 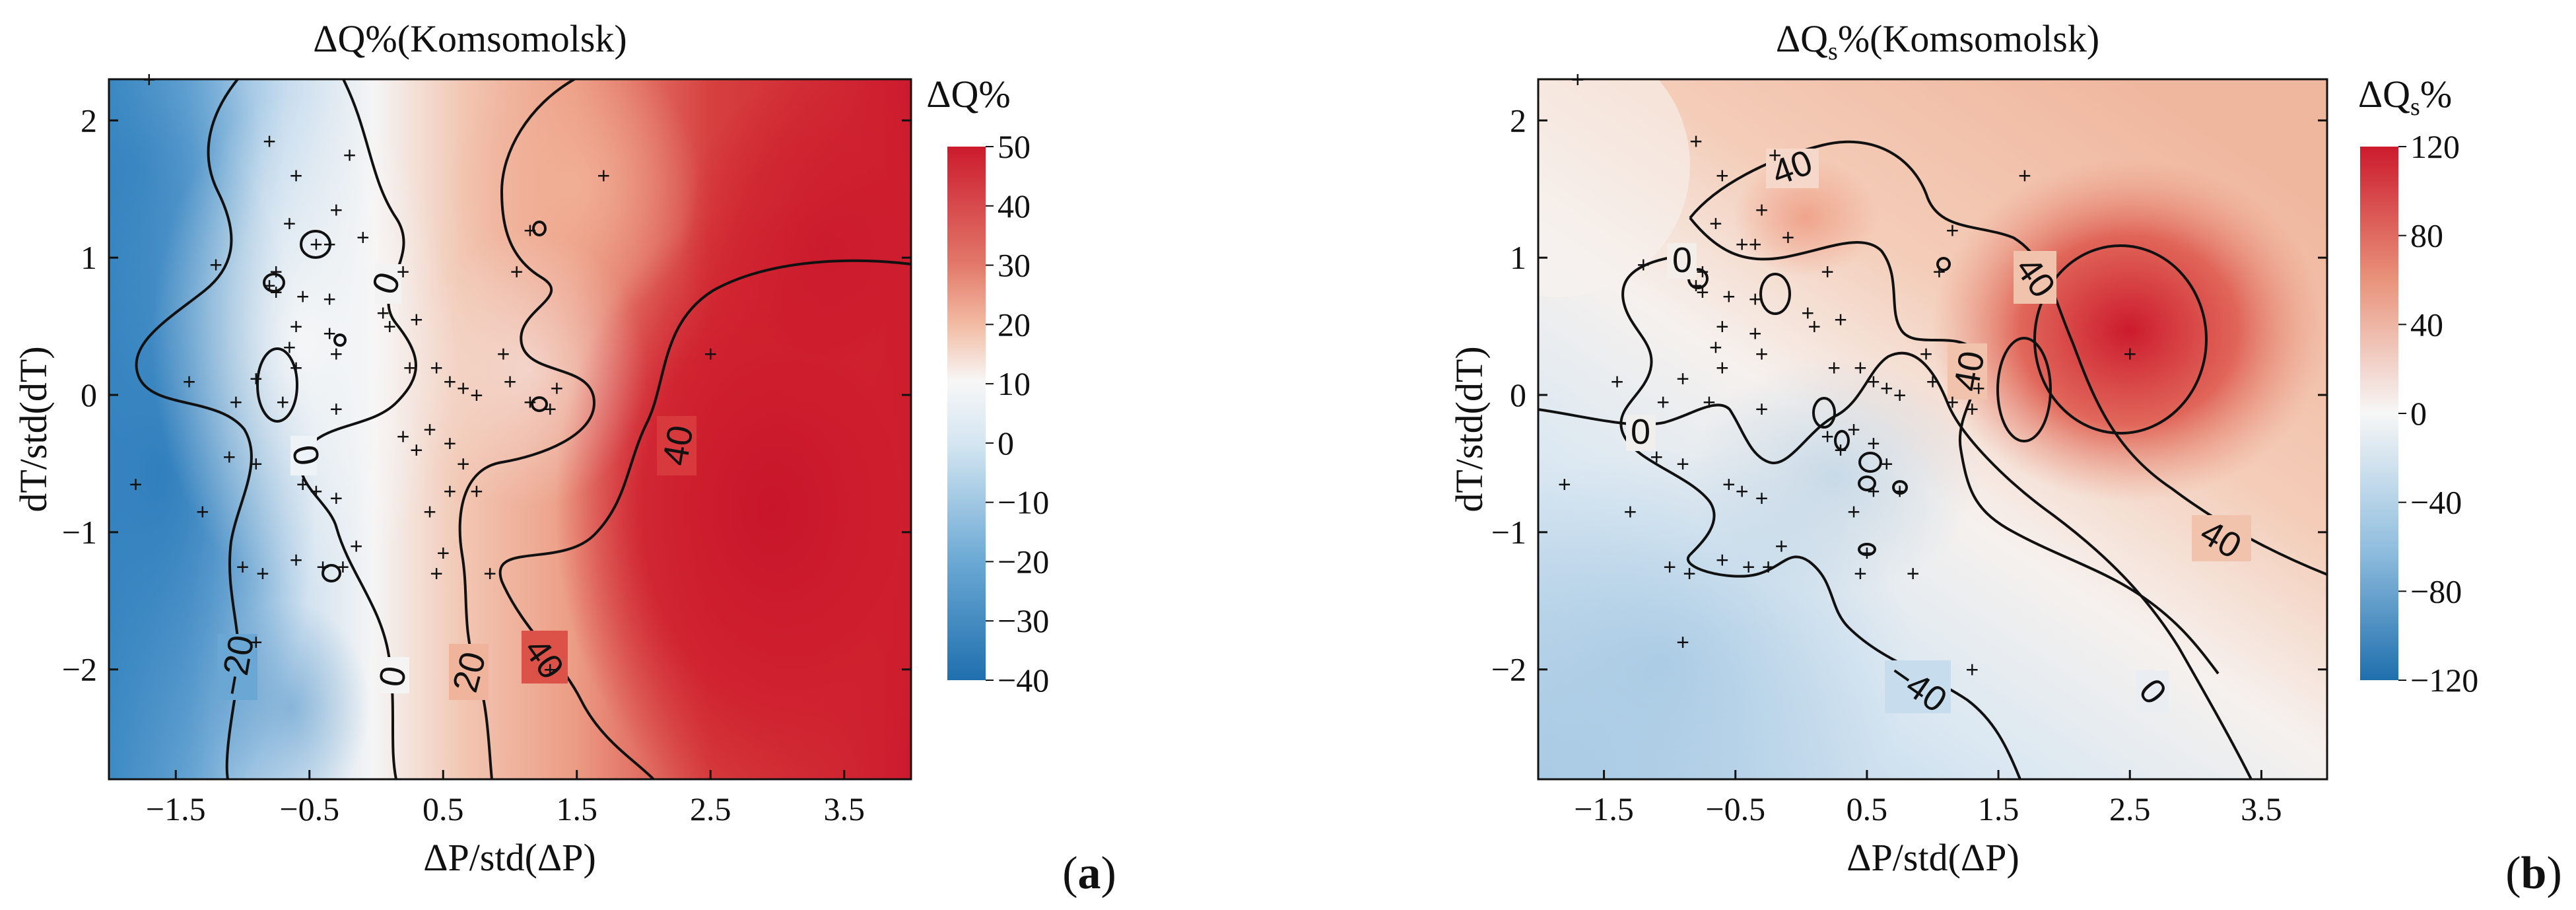 I want to click on y-tick-label: 1, so click(x=1518, y=257).